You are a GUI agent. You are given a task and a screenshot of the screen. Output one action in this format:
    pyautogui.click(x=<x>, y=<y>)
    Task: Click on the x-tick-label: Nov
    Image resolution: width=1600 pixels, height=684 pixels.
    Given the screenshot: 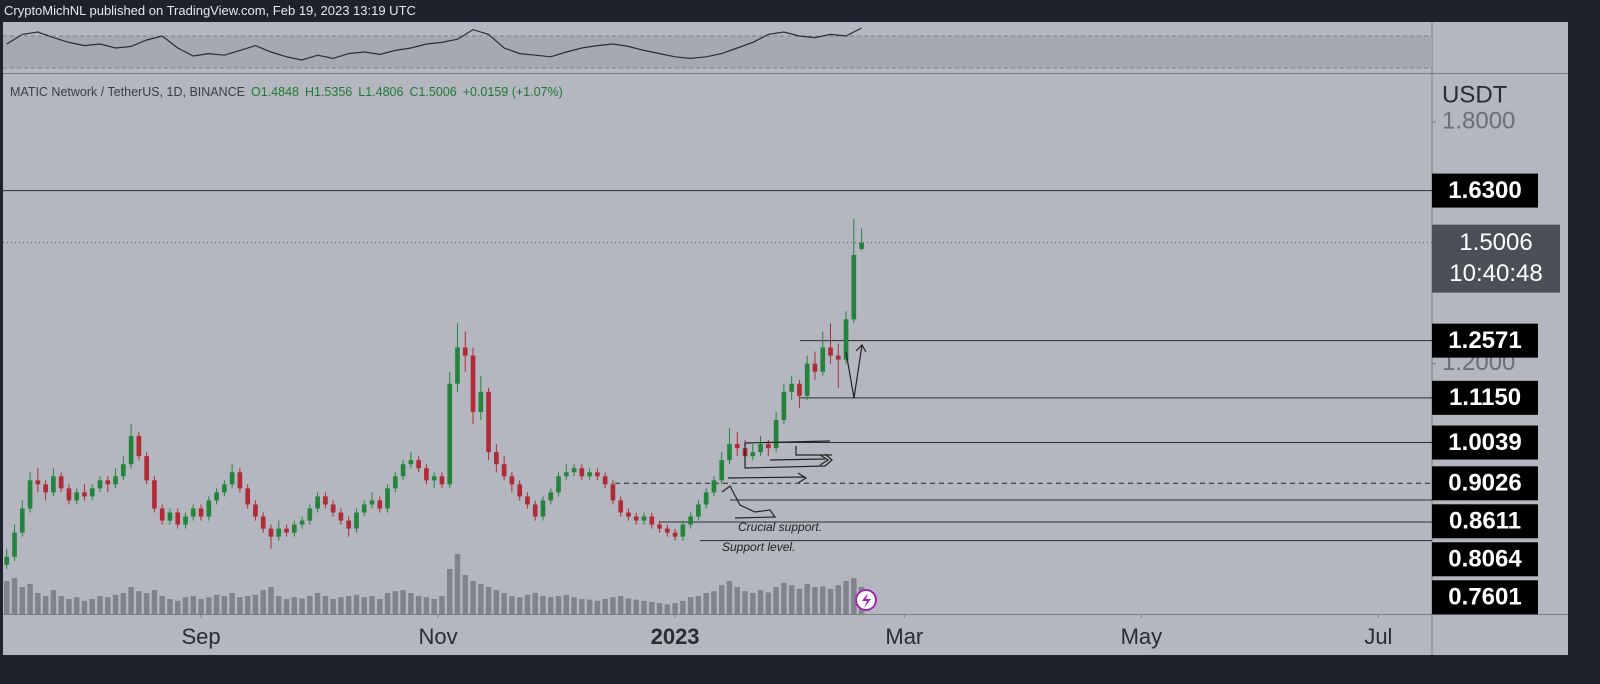 What is the action you would take?
    pyautogui.click(x=438, y=636)
    